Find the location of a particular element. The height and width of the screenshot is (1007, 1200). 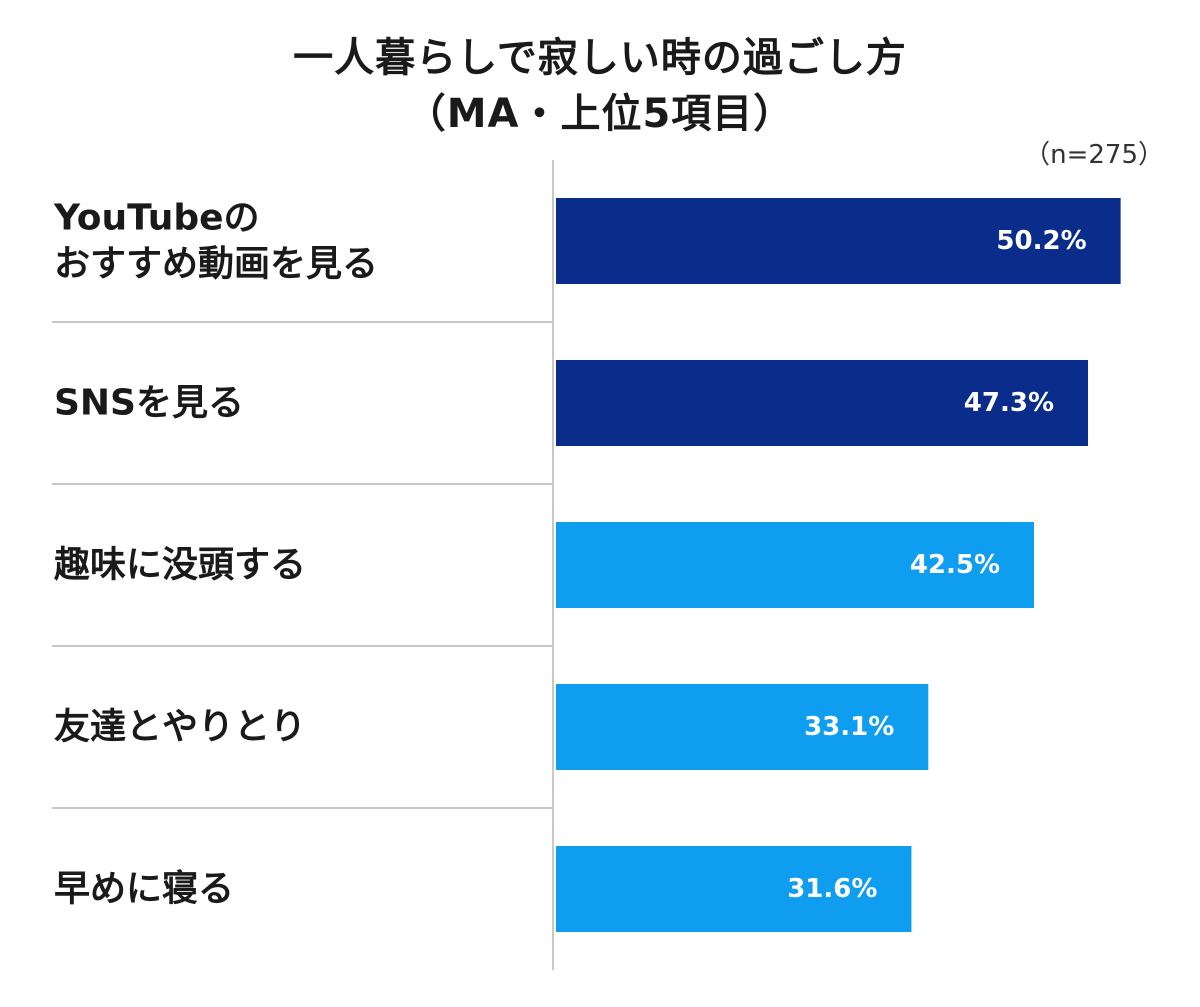

category-label-1-line-2: おすすめ動画を見る is located at coordinates (216, 264).